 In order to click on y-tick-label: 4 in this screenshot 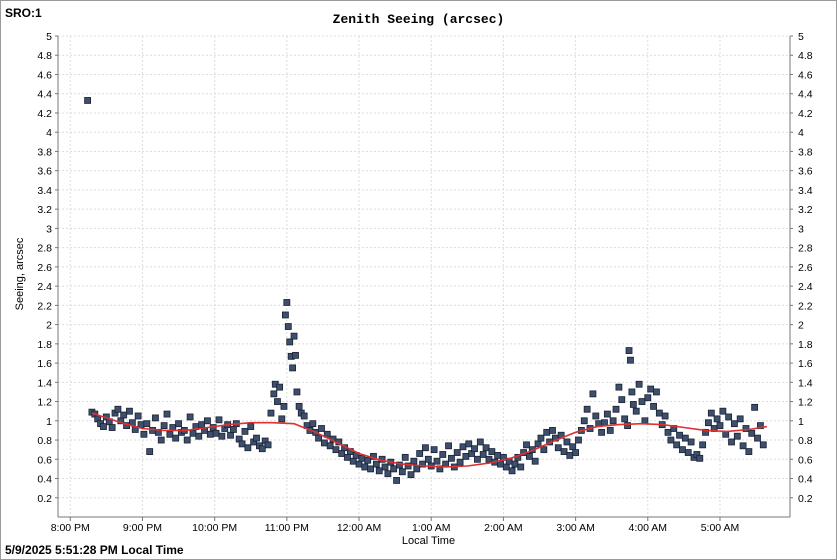, I will do `click(49, 133)`.